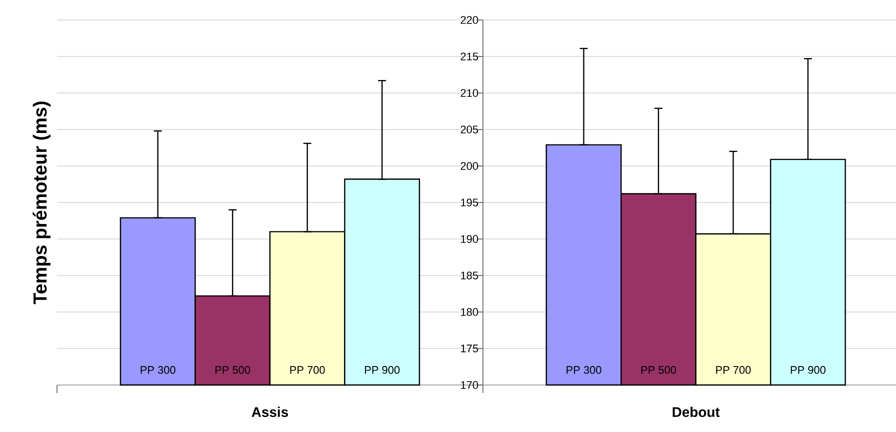  What do you see at coordinates (469, 20) in the screenshot?
I see `y-tick-label: 220` at bounding box center [469, 20].